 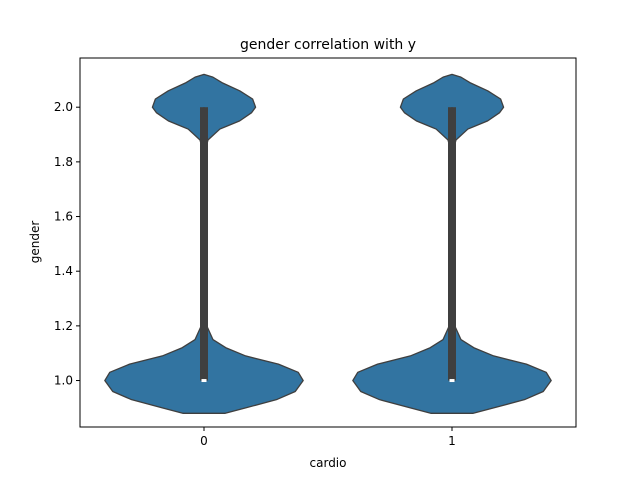 What do you see at coordinates (204, 441) in the screenshot?
I see `x-tick-label: 0` at bounding box center [204, 441].